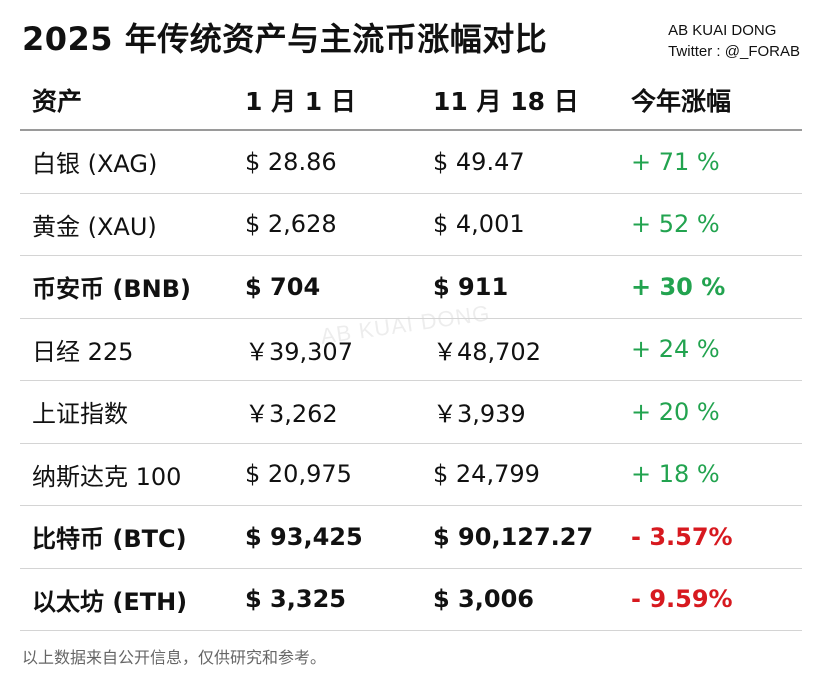  What do you see at coordinates (304, 536) in the screenshot?
I see `jan1-price: $ 93,425` at bounding box center [304, 536].